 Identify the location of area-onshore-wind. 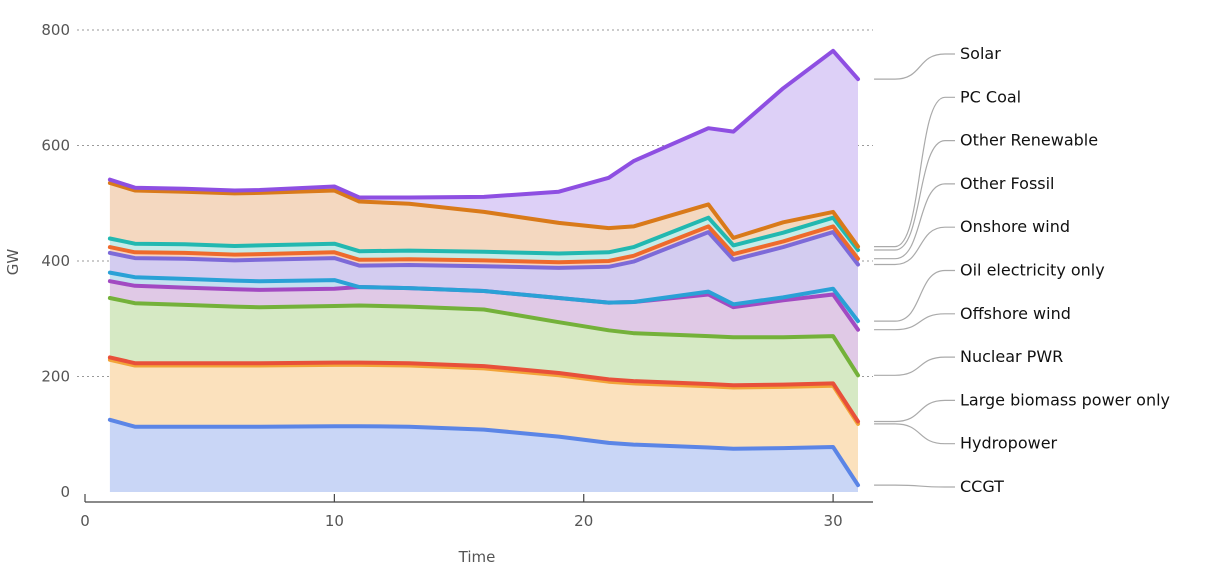
(483, 277).